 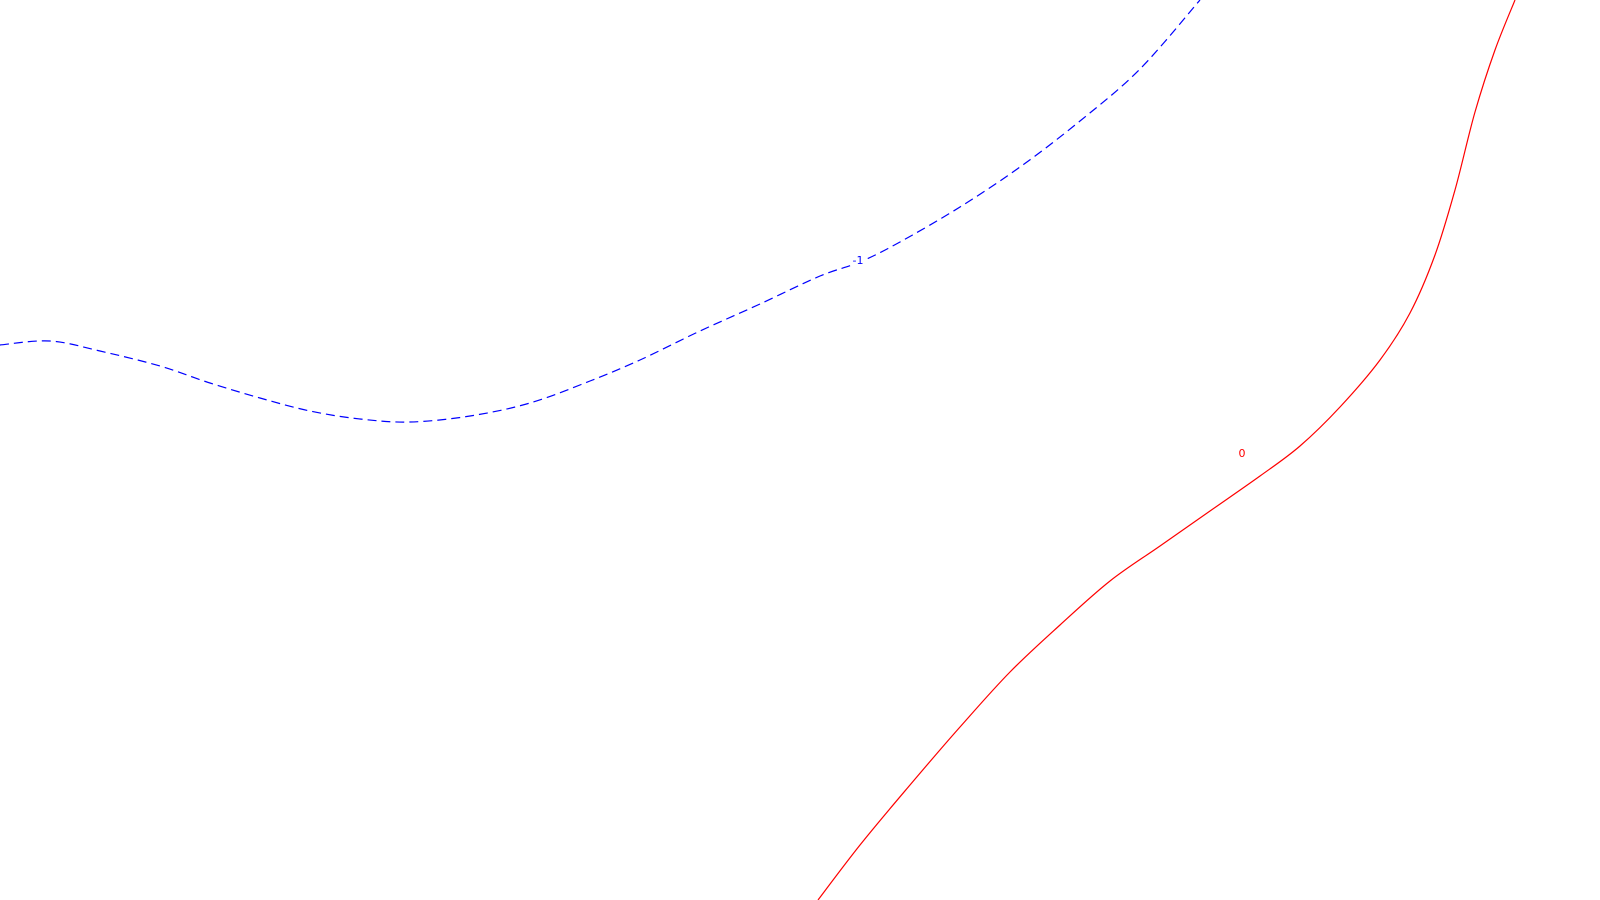 I want to click on contour-labels: -1 0, so click(x=1050, y=357).